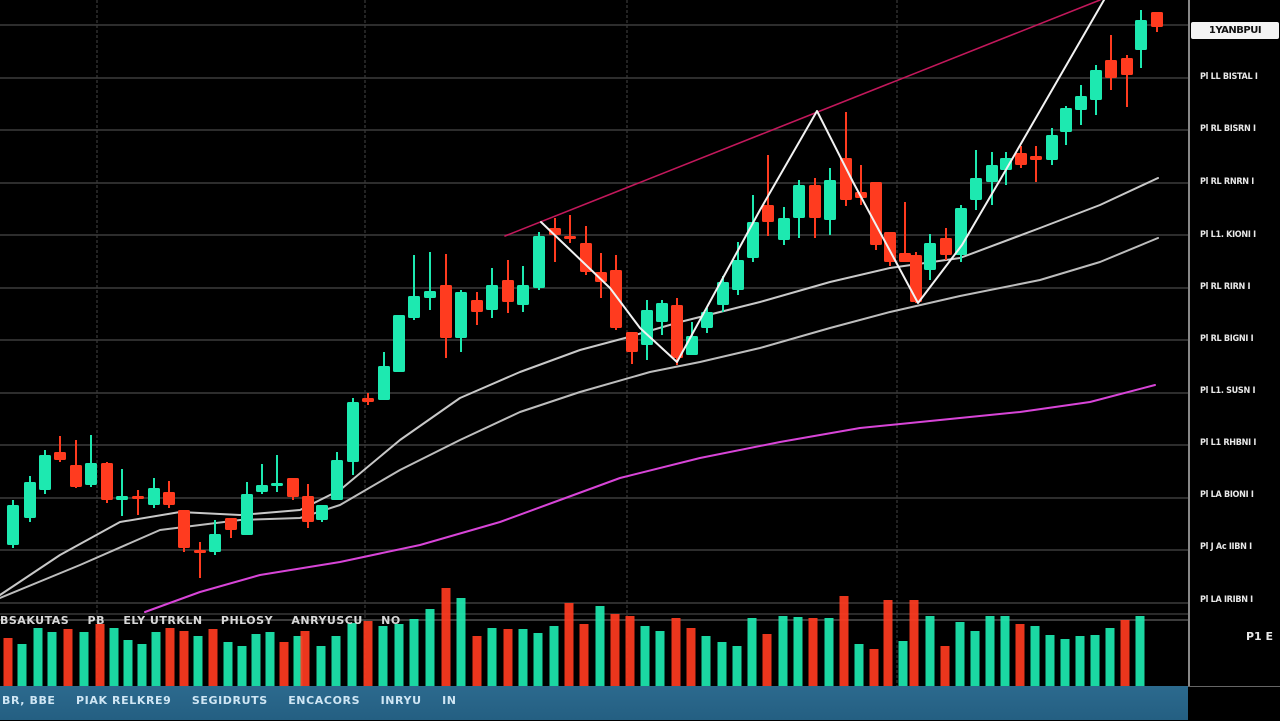 The image size is (1280, 721). I want to click on legend-item: ELY UTRKLN, so click(163, 620).